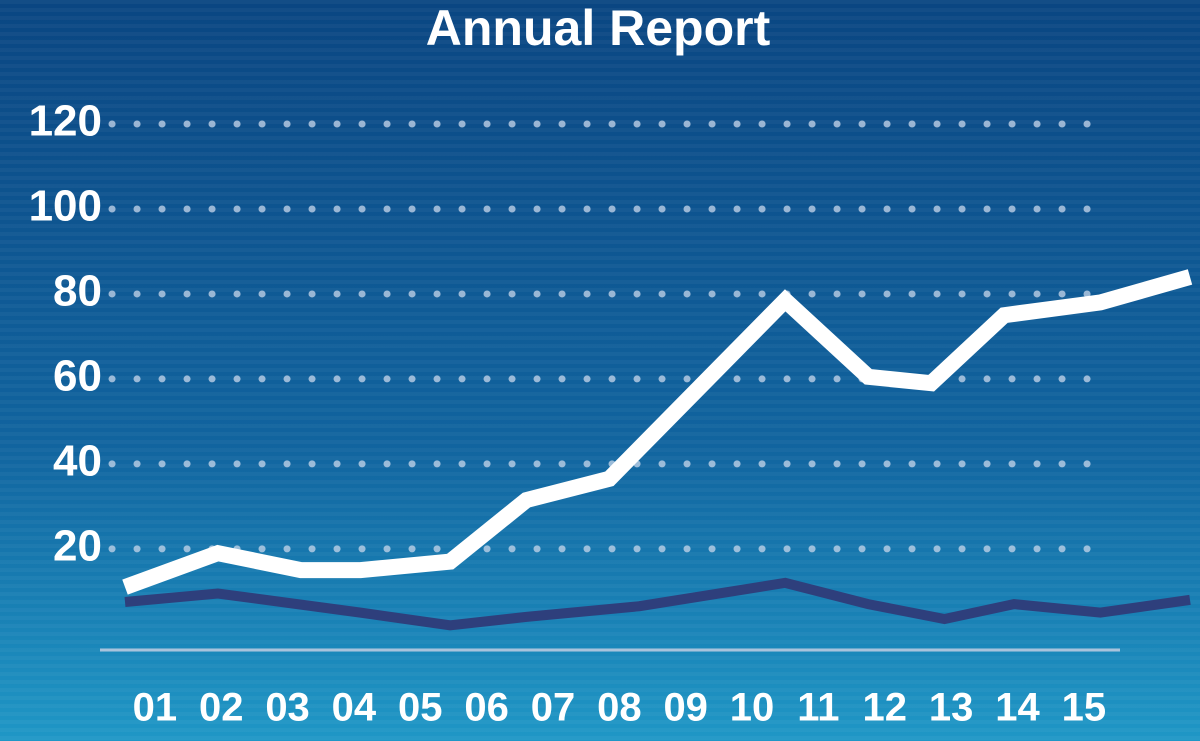  What do you see at coordinates (619, 708) in the screenshot?
I see `x-tick-label: 08` at bounding box center [619, 708].